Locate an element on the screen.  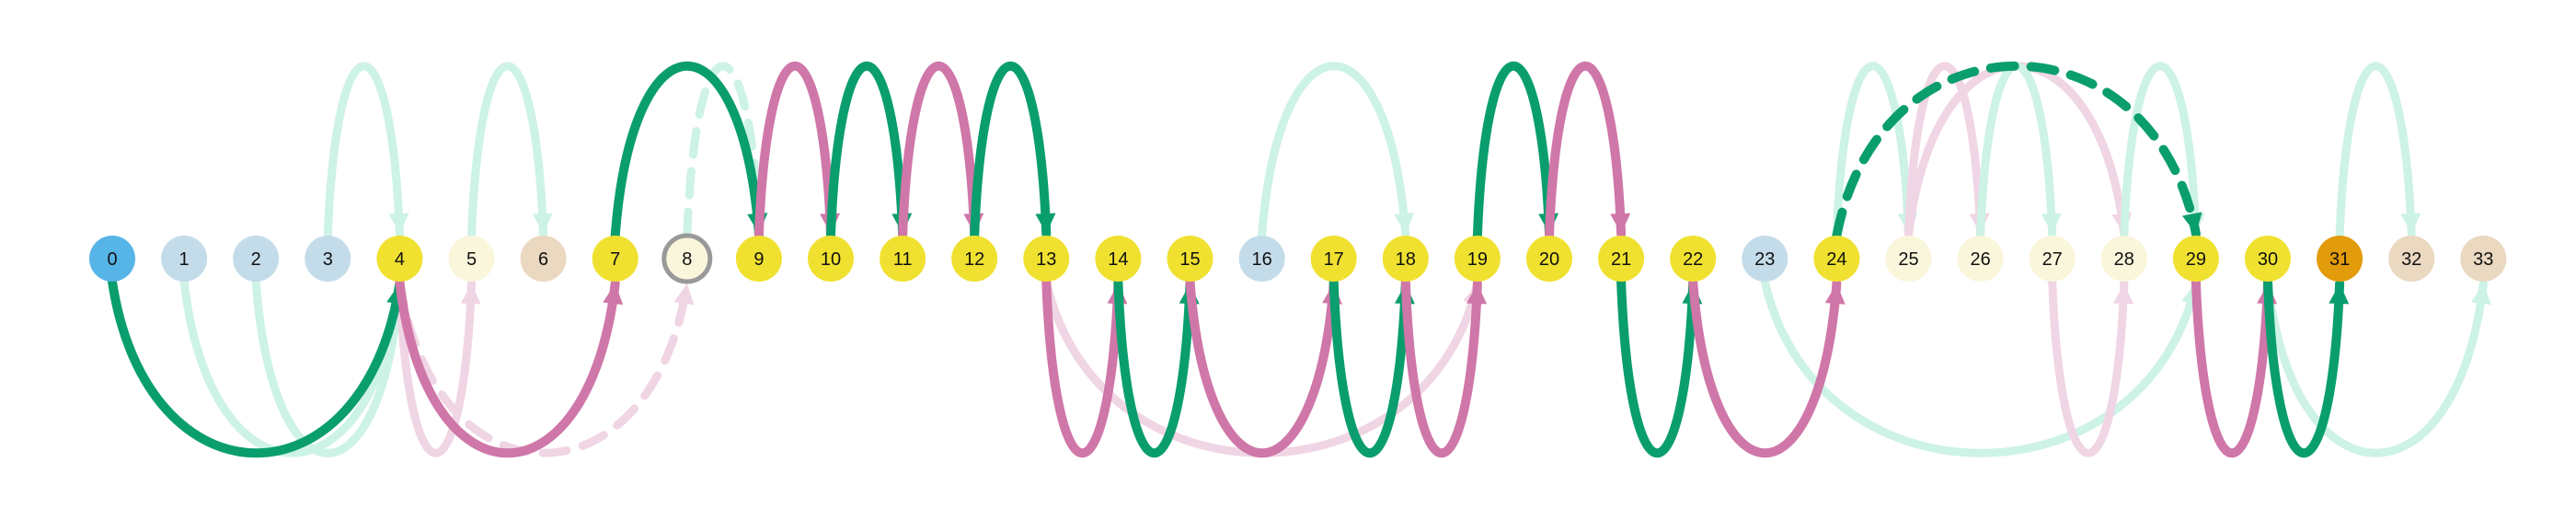
node-31: 31 is located at coordinates (2340, 259).